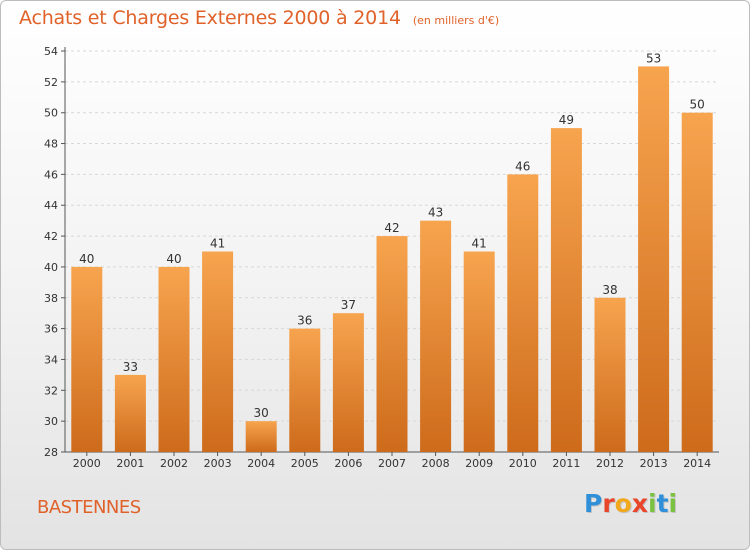 This screenshot has width=750, height=550. I want to click on data-label: 33, so click(130, 367).